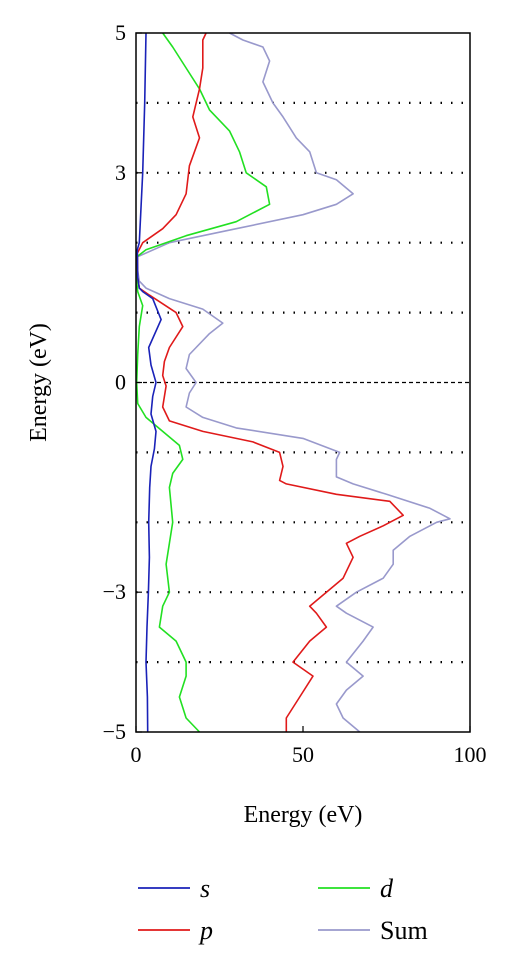 The width and height of the screenshot is (513, 965). Describe the element at coordinates (303, 754) in the screenshot. I see `x-tick-label-1: 50` at that location.